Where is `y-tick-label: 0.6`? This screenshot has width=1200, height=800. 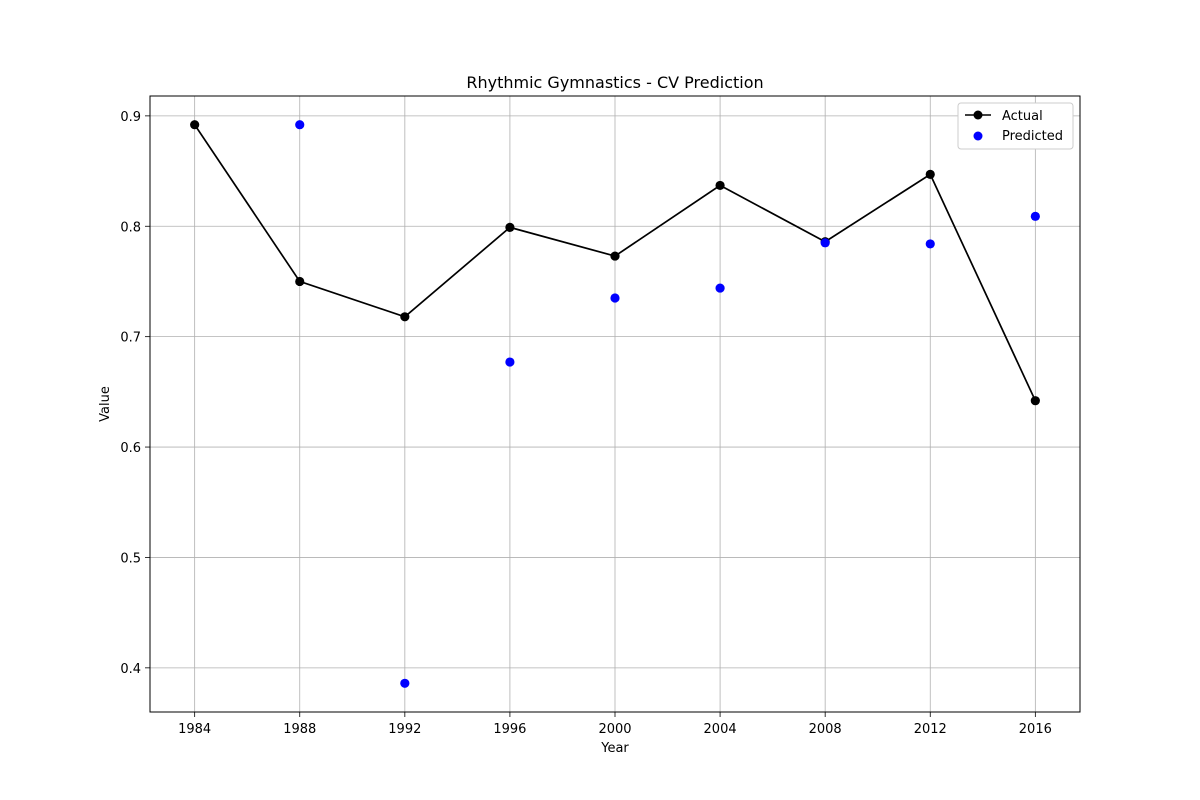
y-tick-label: 0.6 is located at coordinates (130, 448).